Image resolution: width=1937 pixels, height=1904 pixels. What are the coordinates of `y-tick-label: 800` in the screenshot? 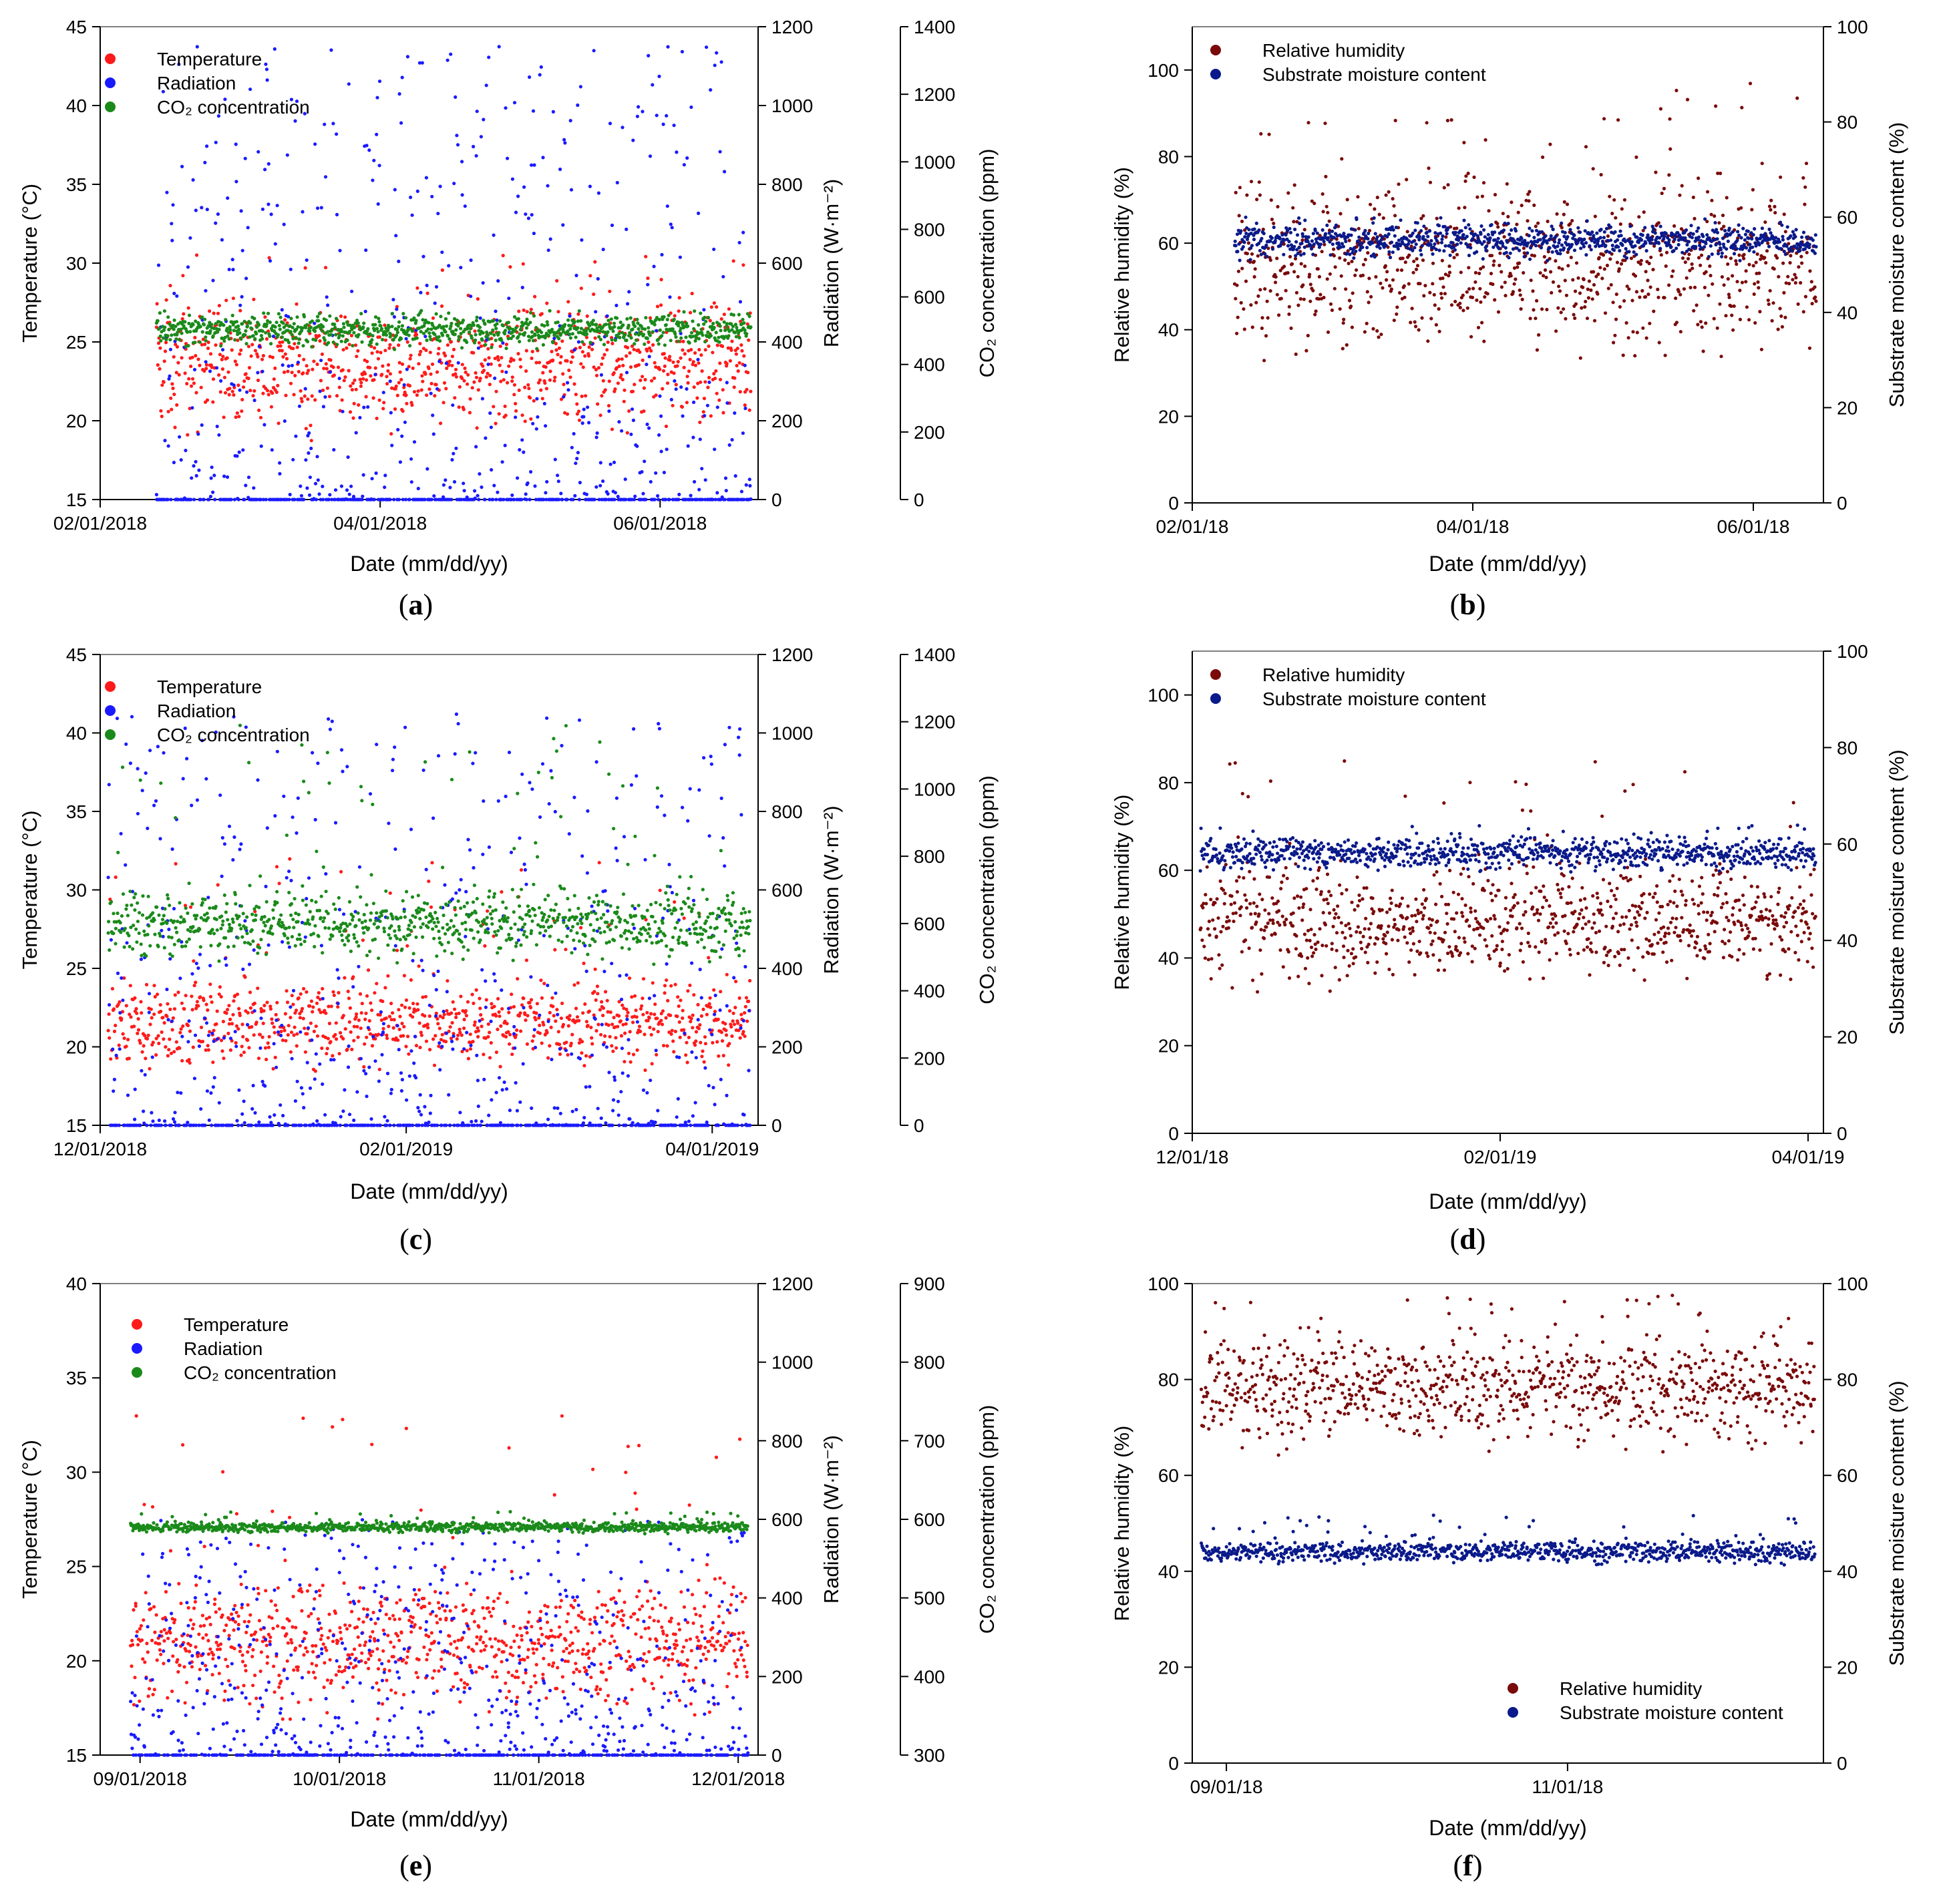 It's located at (787, 184).